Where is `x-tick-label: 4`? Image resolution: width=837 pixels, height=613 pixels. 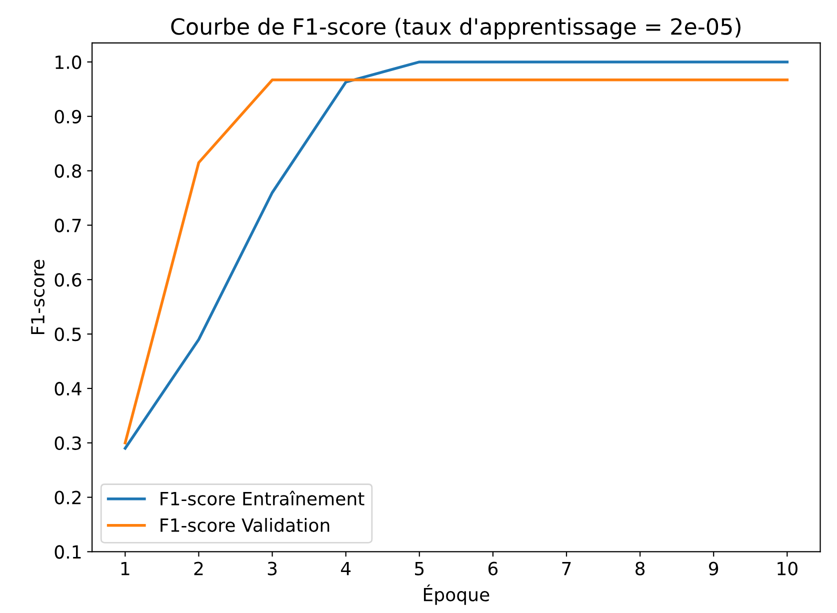
x-tick-label: 4 is located at coordinates (345, 569).